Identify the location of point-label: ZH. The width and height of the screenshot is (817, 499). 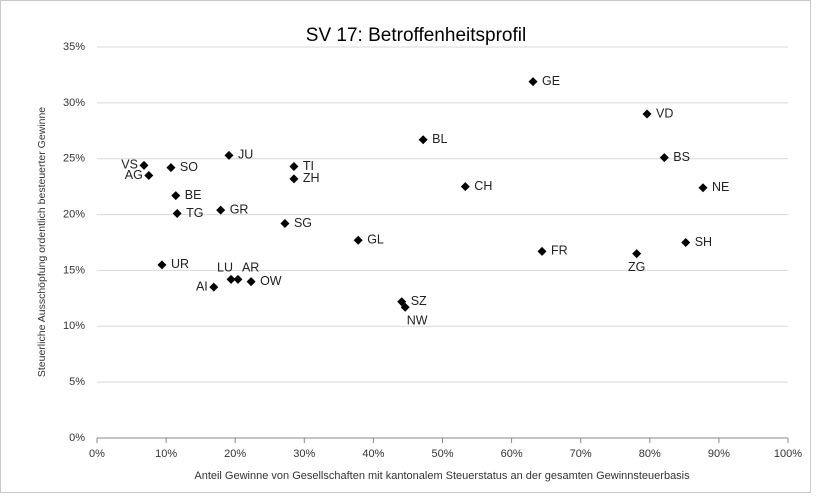
(311, 178).